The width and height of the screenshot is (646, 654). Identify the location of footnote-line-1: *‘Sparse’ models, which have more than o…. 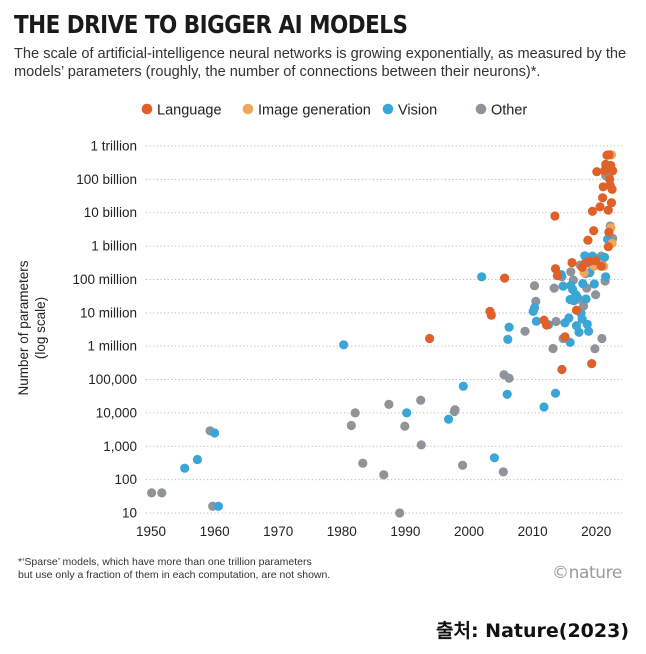
(165, 562).